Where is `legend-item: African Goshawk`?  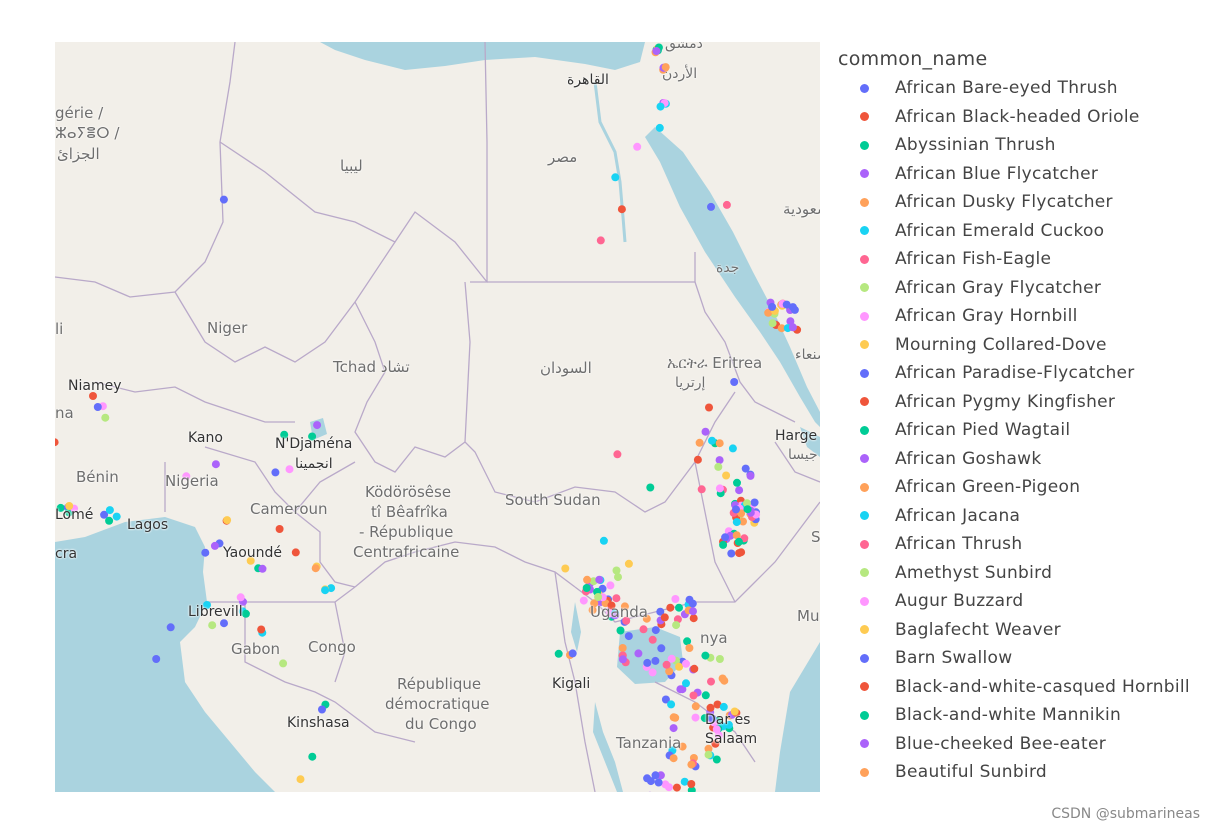 legend-item: African Goshawk is located at coordinates (1014, 459).